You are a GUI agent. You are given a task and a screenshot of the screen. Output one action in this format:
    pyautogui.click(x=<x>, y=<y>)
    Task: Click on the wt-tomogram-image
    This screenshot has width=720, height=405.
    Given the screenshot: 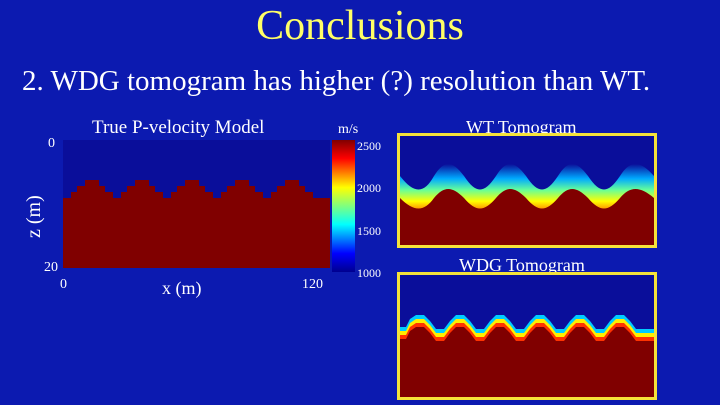 What is the action you would take?
    pyautogui.click(x=527, y=190)
    